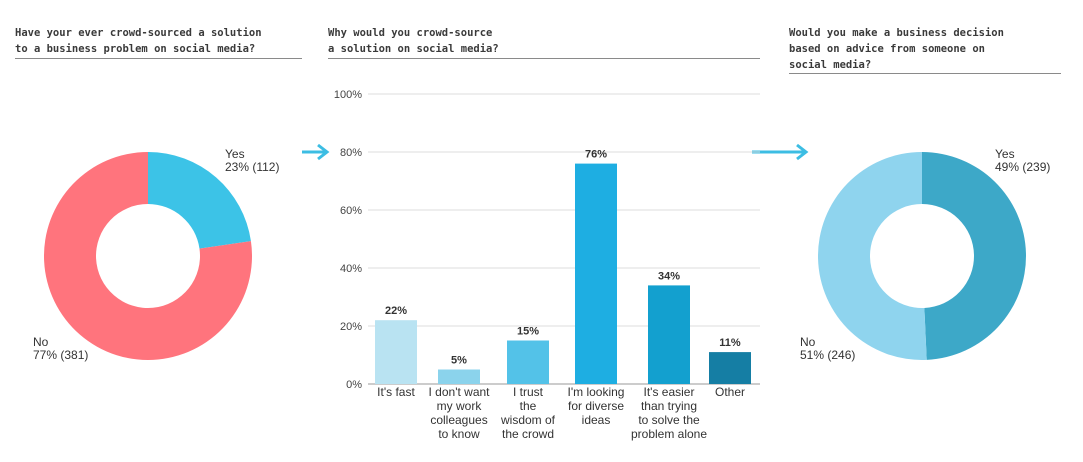 This screenshot has width=1083, height=462. Describe the element at coordinates (460, 392) in the screenshot. I see `x-category-label: I don't want` at that location.